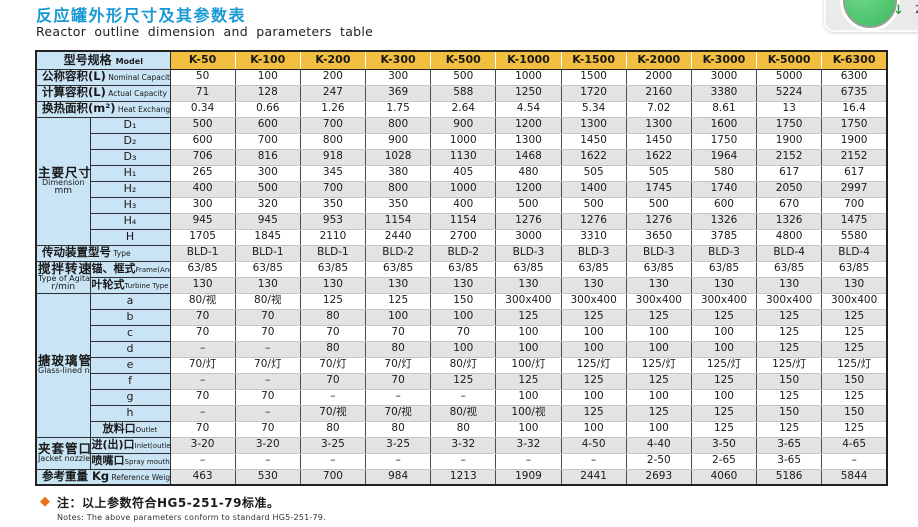 Image resolution: width=918 pixels, height=527 pixels. Describe the element at coordinates (130, 221) in the screenshot. I see `row-sublabel: H₄` at that location.